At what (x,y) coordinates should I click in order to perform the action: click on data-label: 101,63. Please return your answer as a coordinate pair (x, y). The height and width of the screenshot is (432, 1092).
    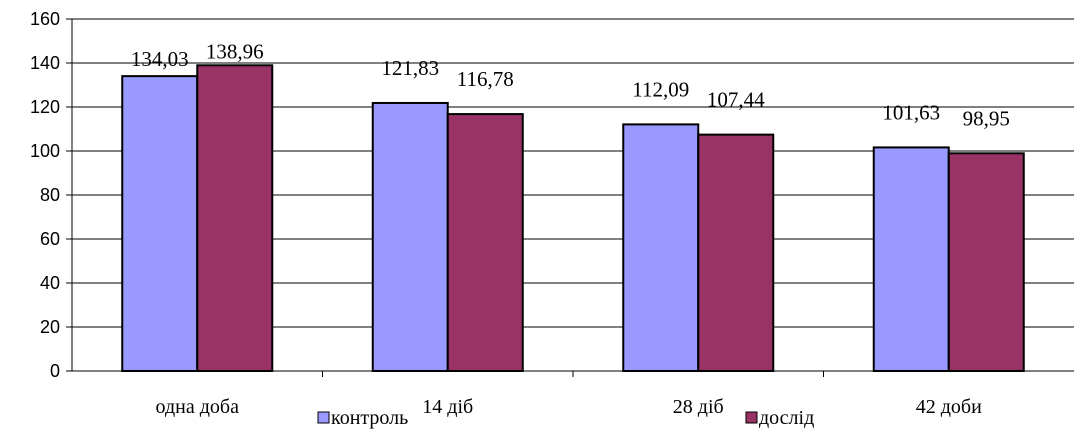
    Looking at the image, I should click on (911, 112).